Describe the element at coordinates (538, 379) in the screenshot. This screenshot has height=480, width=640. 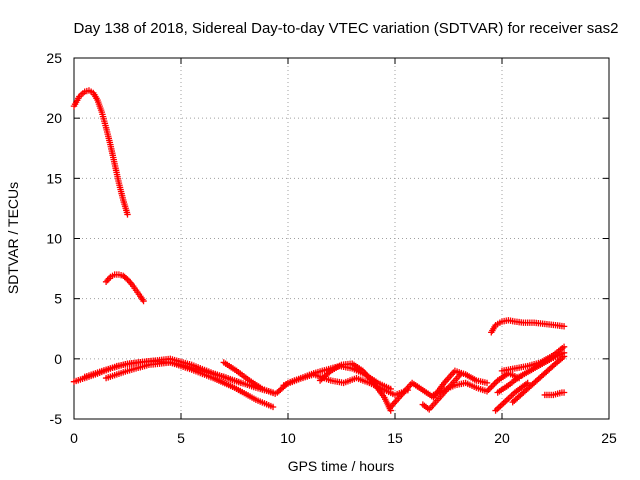
I see `series-band-m` at that location.